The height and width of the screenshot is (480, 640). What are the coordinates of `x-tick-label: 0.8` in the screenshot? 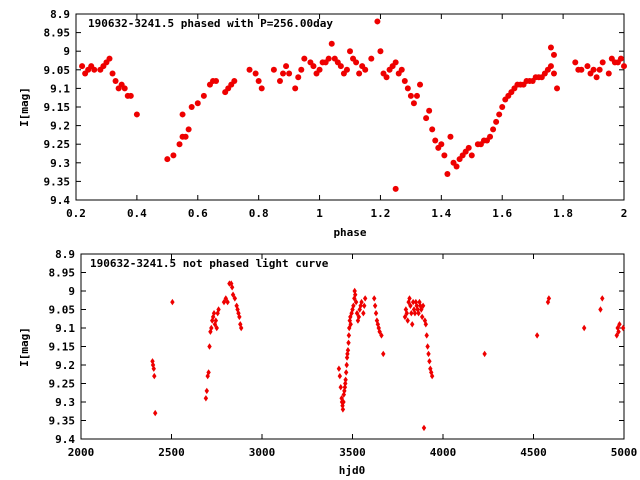 It's located at (259, 213).